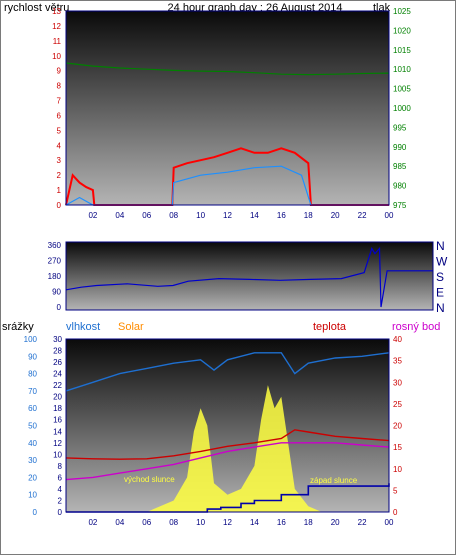 Image resolution: width=456 pixels, height=555 pixels. Describe the element at coordinates (59, 190) in the screenshot. I see `wind-axis-tick-label: 1` at that location.